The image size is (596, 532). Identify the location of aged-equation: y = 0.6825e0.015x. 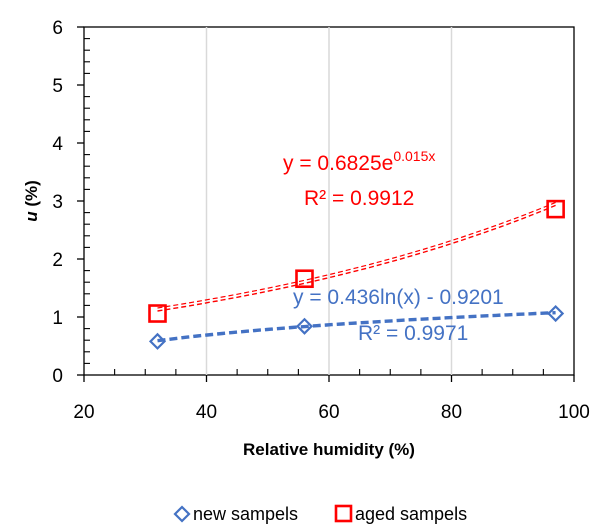
(359, 161).